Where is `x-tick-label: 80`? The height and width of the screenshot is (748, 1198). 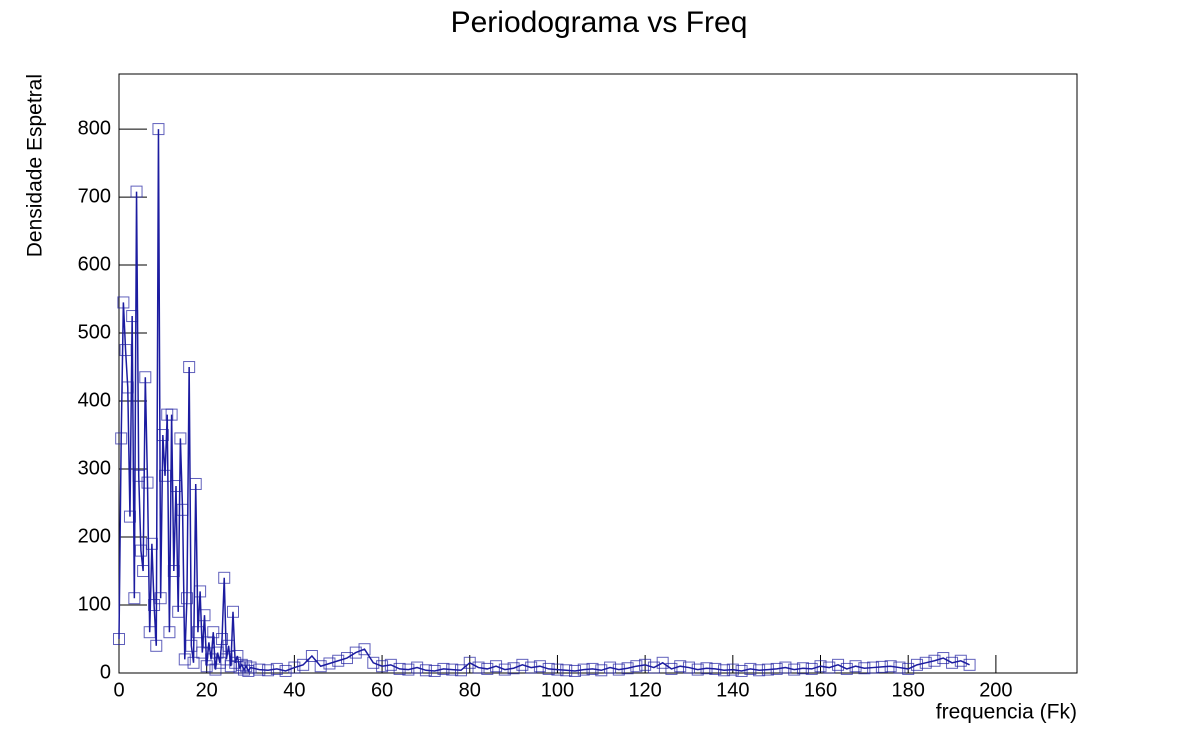
x-tick-label: 80 is located at coordinates (470, 690).